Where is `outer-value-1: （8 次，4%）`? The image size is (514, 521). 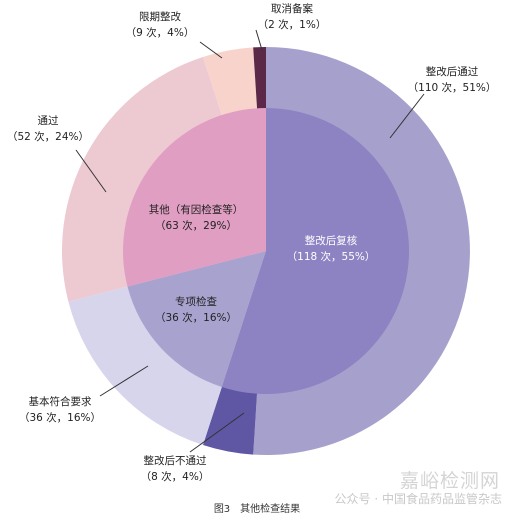 outer-value-1: （8 次，4%） is located at coordinates (175, 476).